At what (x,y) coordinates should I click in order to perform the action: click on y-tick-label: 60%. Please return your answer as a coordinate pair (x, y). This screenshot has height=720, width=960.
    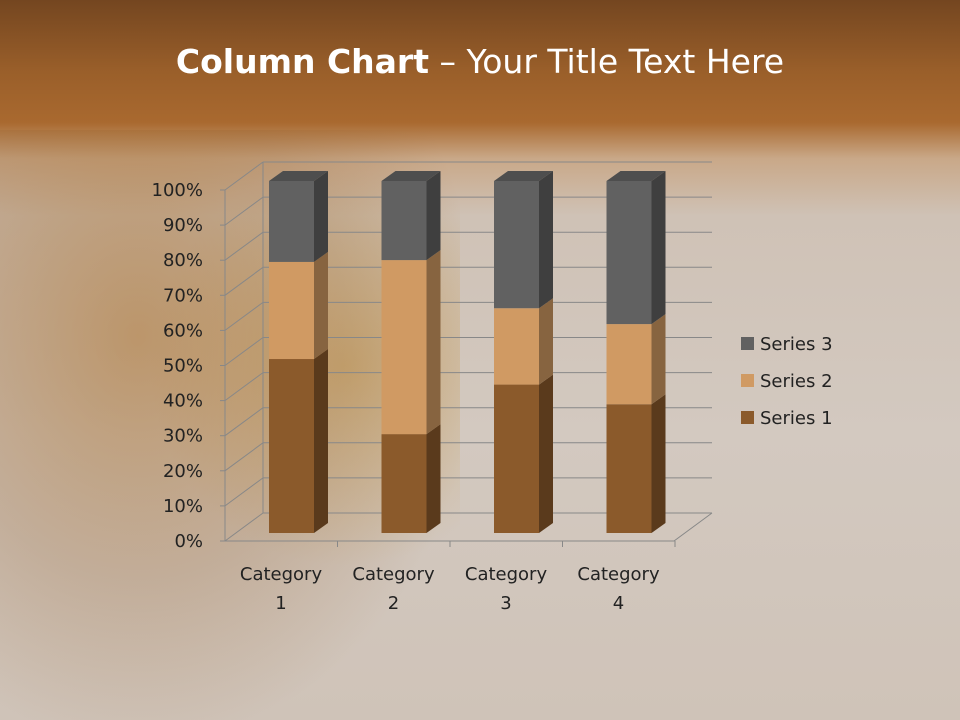
    Looking at the image, I should click on (183, 330).